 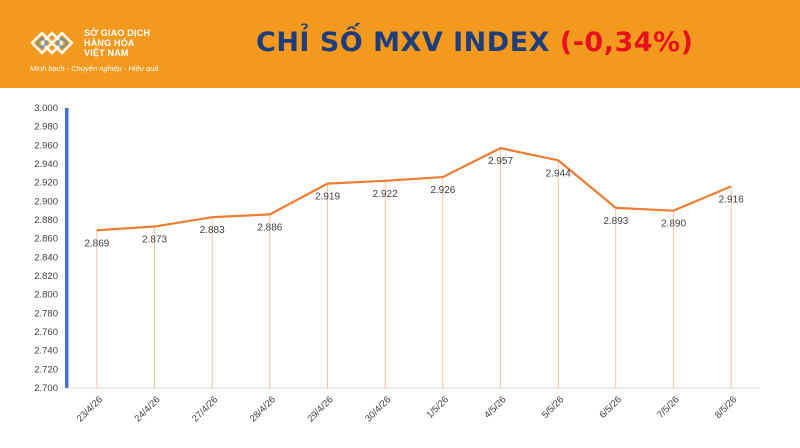 What do you see at coordinates (46, 127) in the screenshot?
I see `y-tick-label: 2.980` at bounding box center [46, 127].